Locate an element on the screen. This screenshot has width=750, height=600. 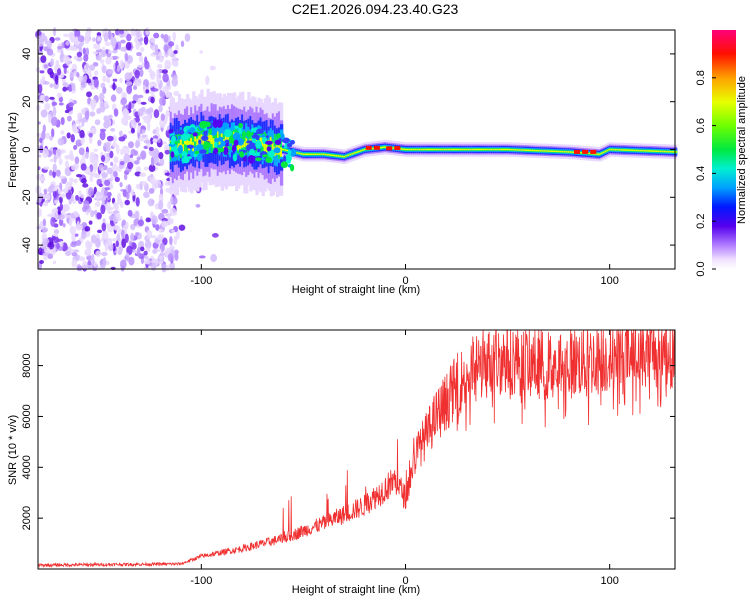
snr-x-tick-label: -100 is located at coordinates (201, 581).